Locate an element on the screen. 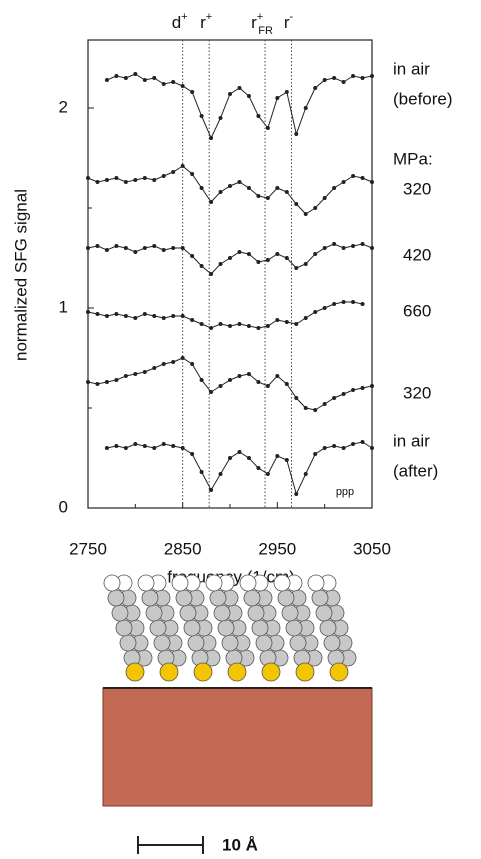 Image resolution: width=481 pixels, height=859 pixels. series-label: (before) is located at coordinates (423, 98).